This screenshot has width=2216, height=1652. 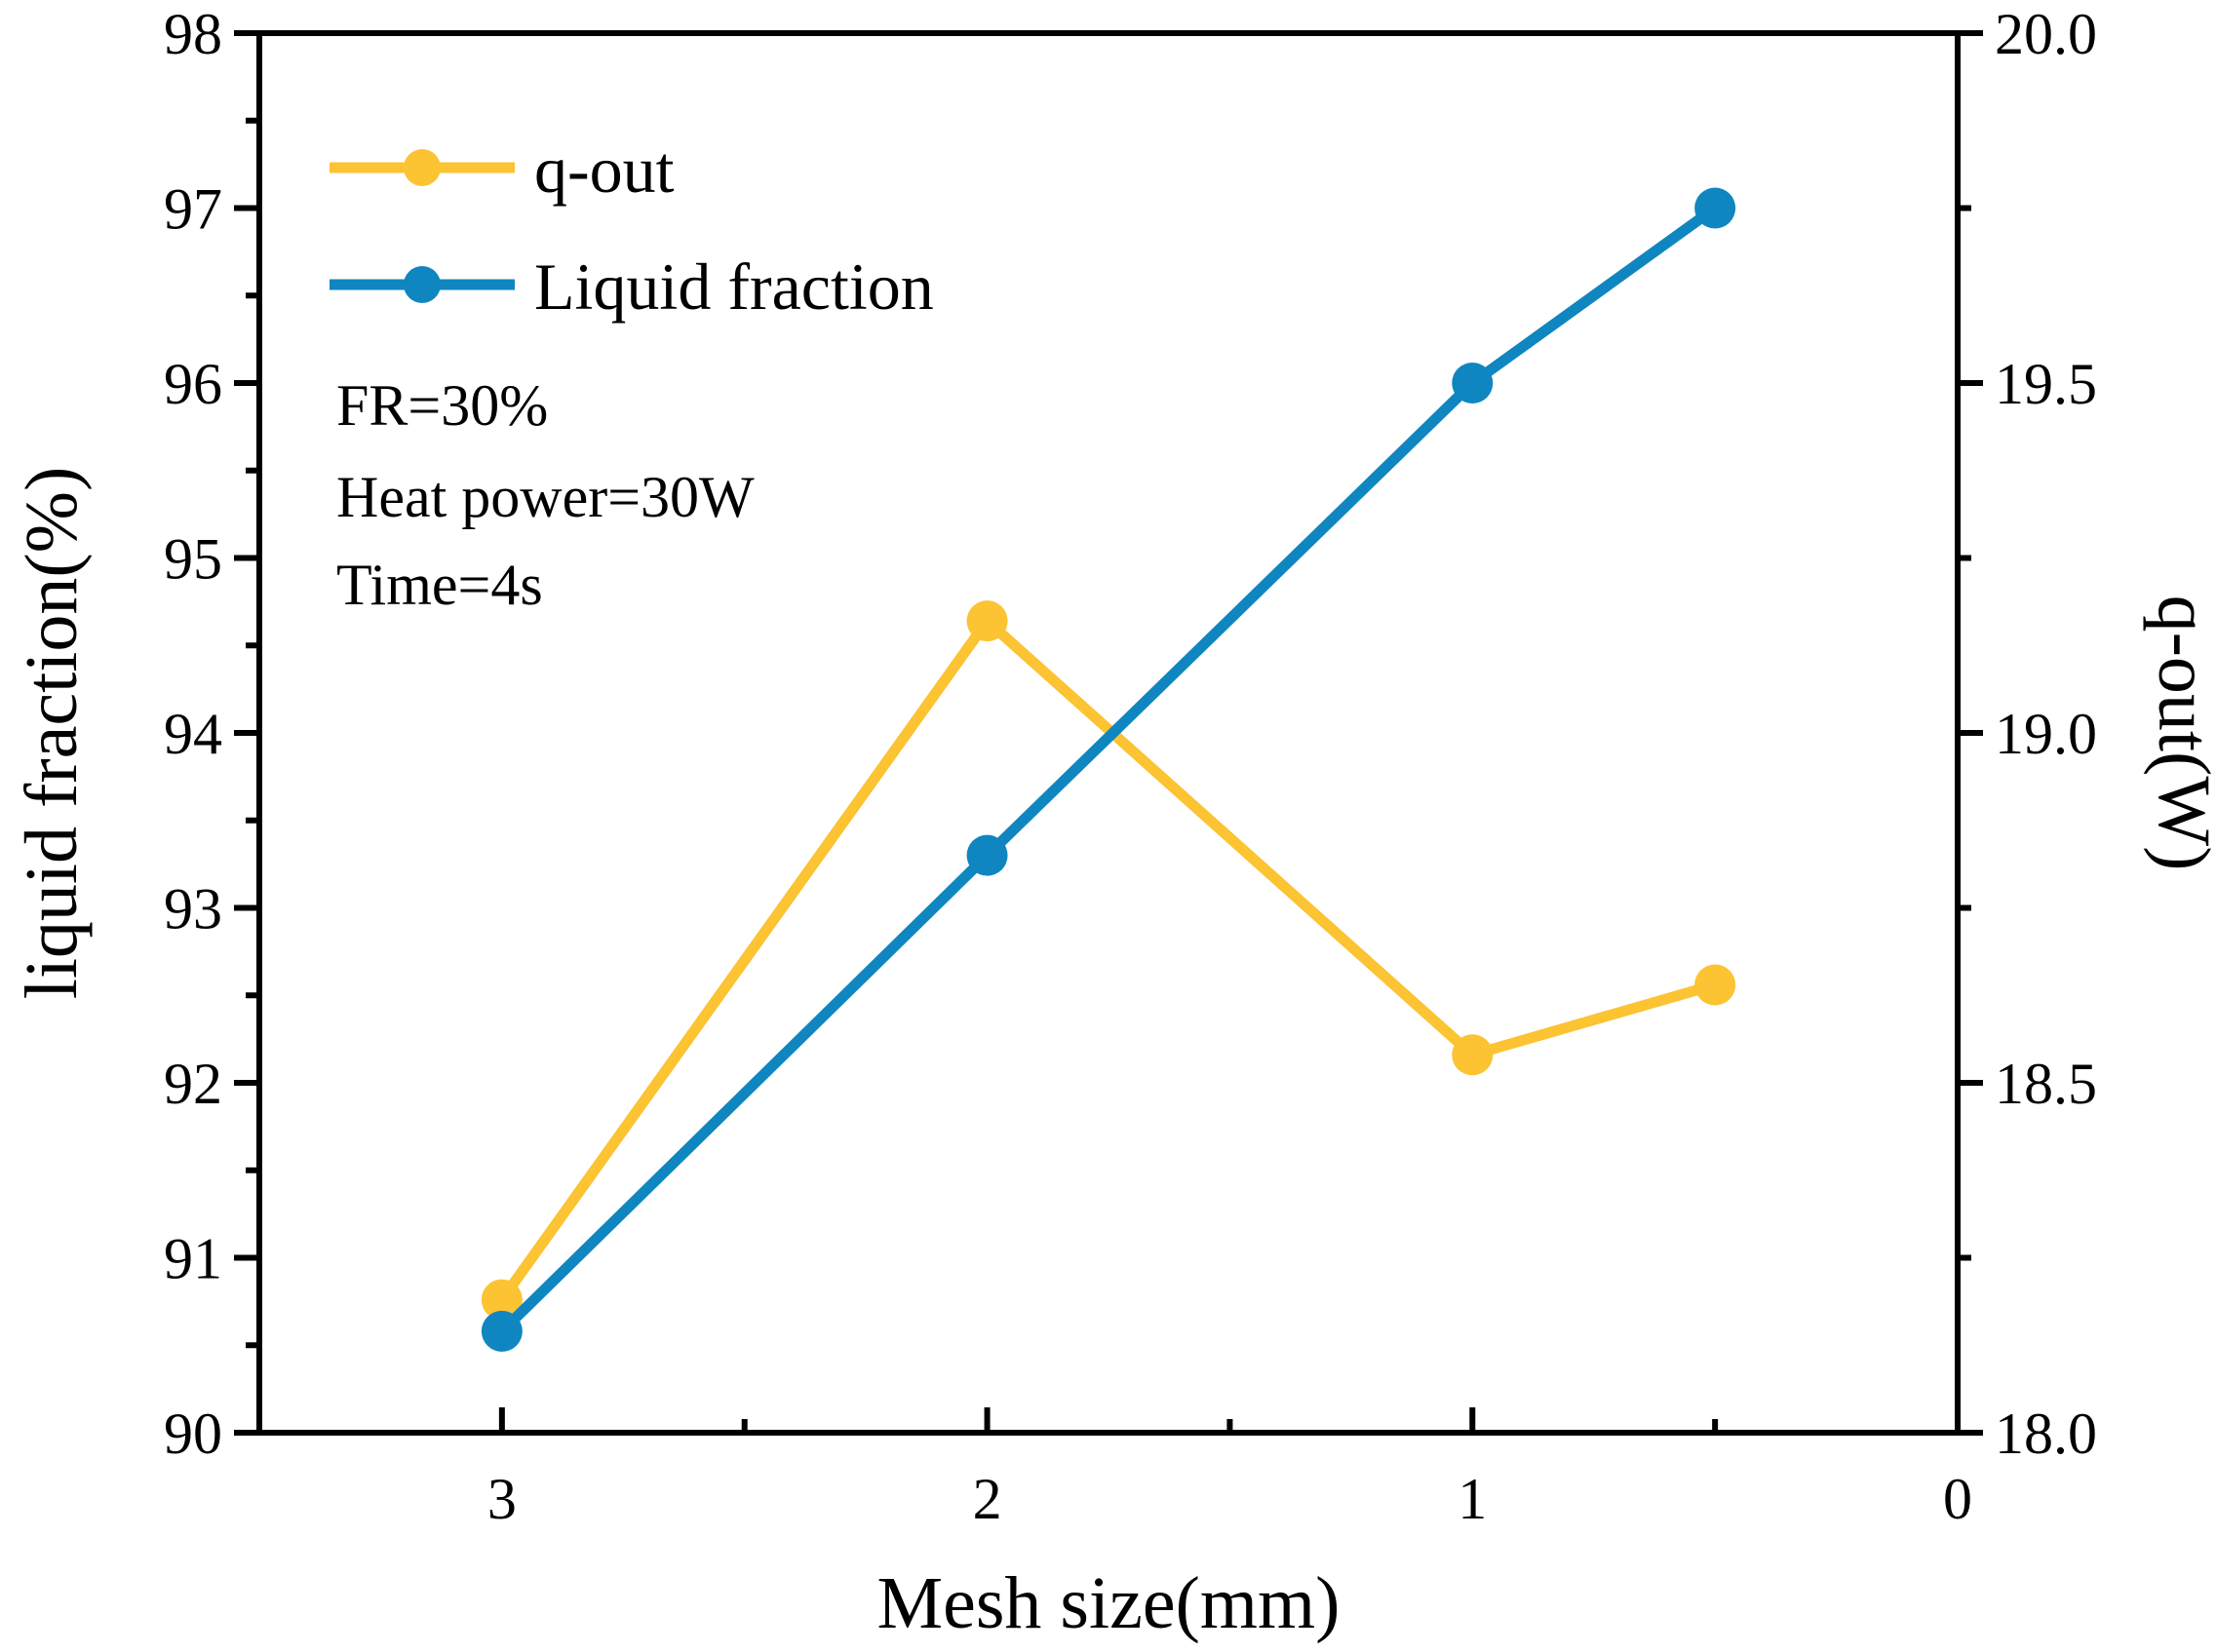 I want to click on x-axis-title: Mesh size(mm), so click(x=1109, y=1603).